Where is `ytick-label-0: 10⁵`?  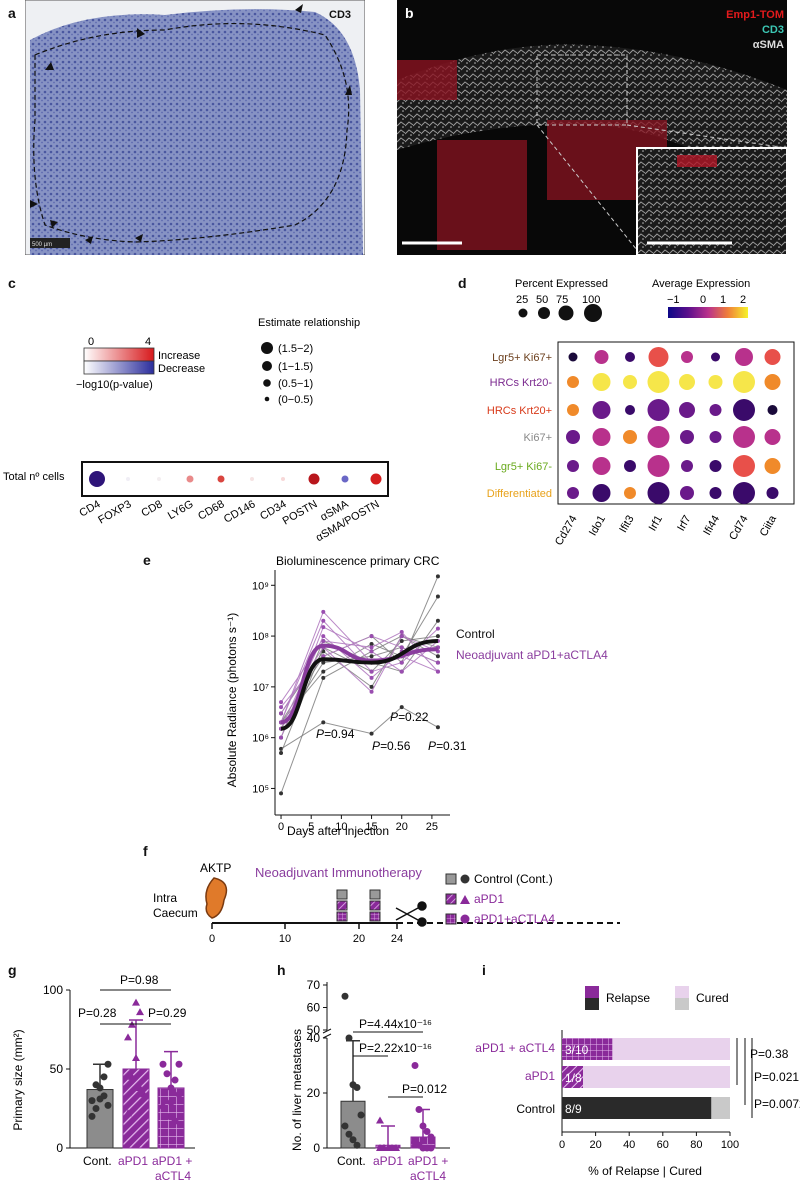
ytick-label-0: 10⁵ is located at coordinates (260, 789).